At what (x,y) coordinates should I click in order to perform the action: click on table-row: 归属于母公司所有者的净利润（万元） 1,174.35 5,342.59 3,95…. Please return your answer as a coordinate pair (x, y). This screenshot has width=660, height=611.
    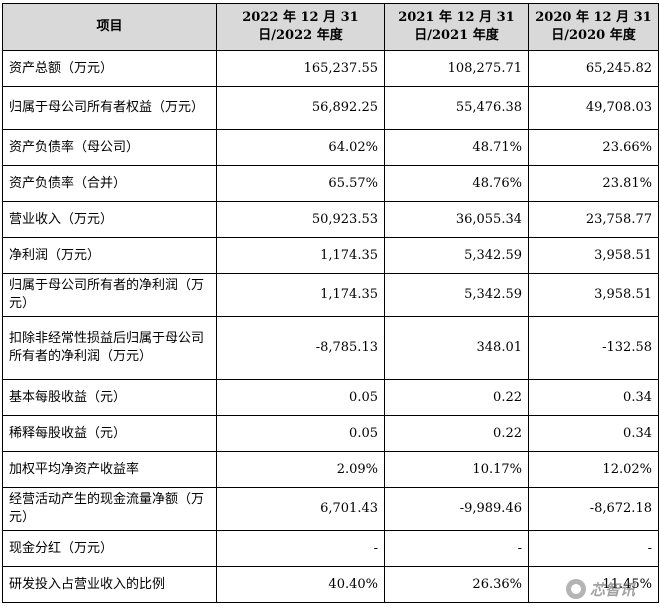
    Looking at the image, I should click on (330, 295).